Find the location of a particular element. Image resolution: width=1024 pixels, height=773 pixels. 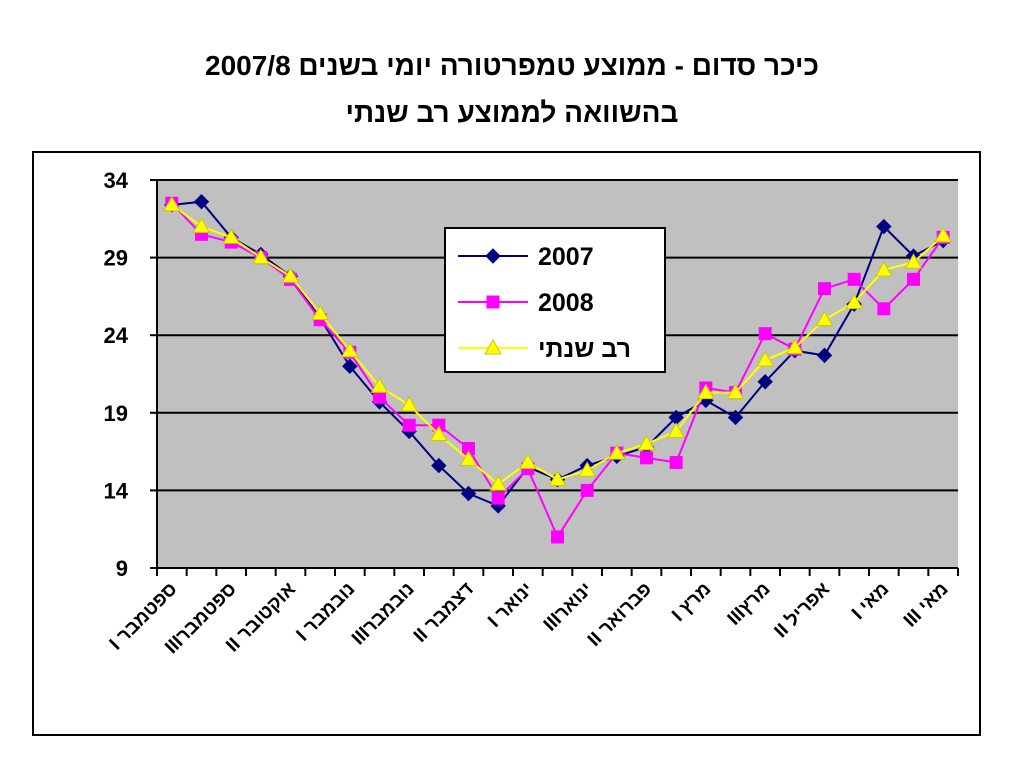

y-tick-label: 29 is located at coordinates (116, 258).